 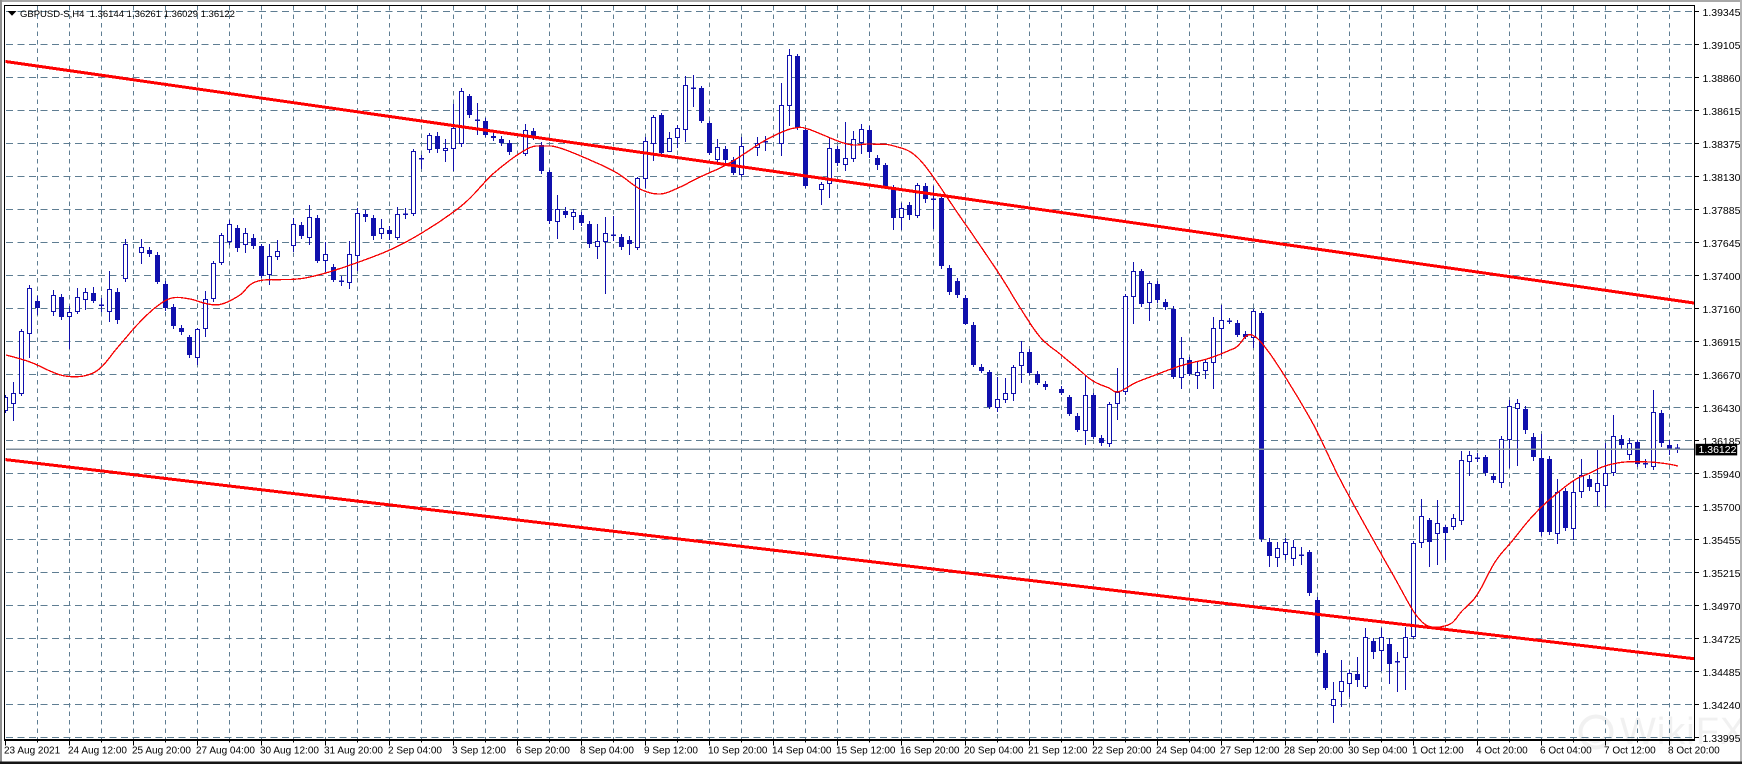 I want to click on svg-text: 1.36122, so click(x=1718, y=450).